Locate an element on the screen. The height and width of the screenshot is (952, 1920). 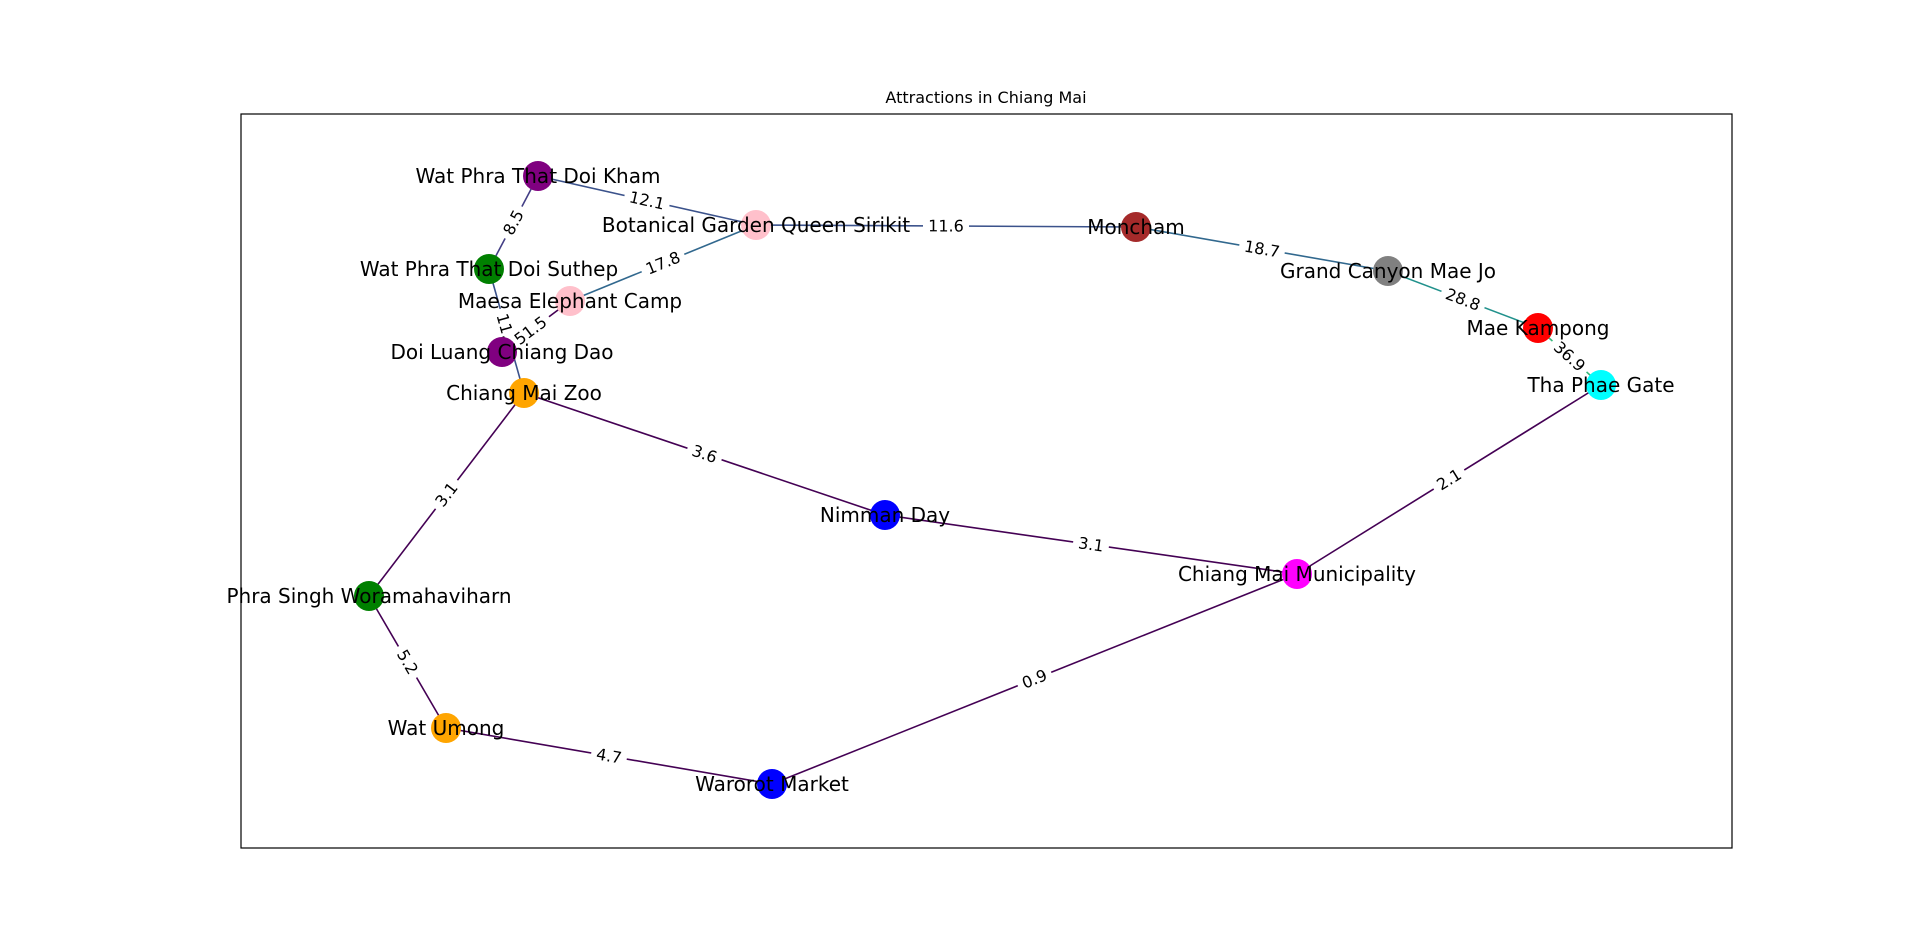
node-chiang-mai-municipality is located at coordinates (1297, 574).